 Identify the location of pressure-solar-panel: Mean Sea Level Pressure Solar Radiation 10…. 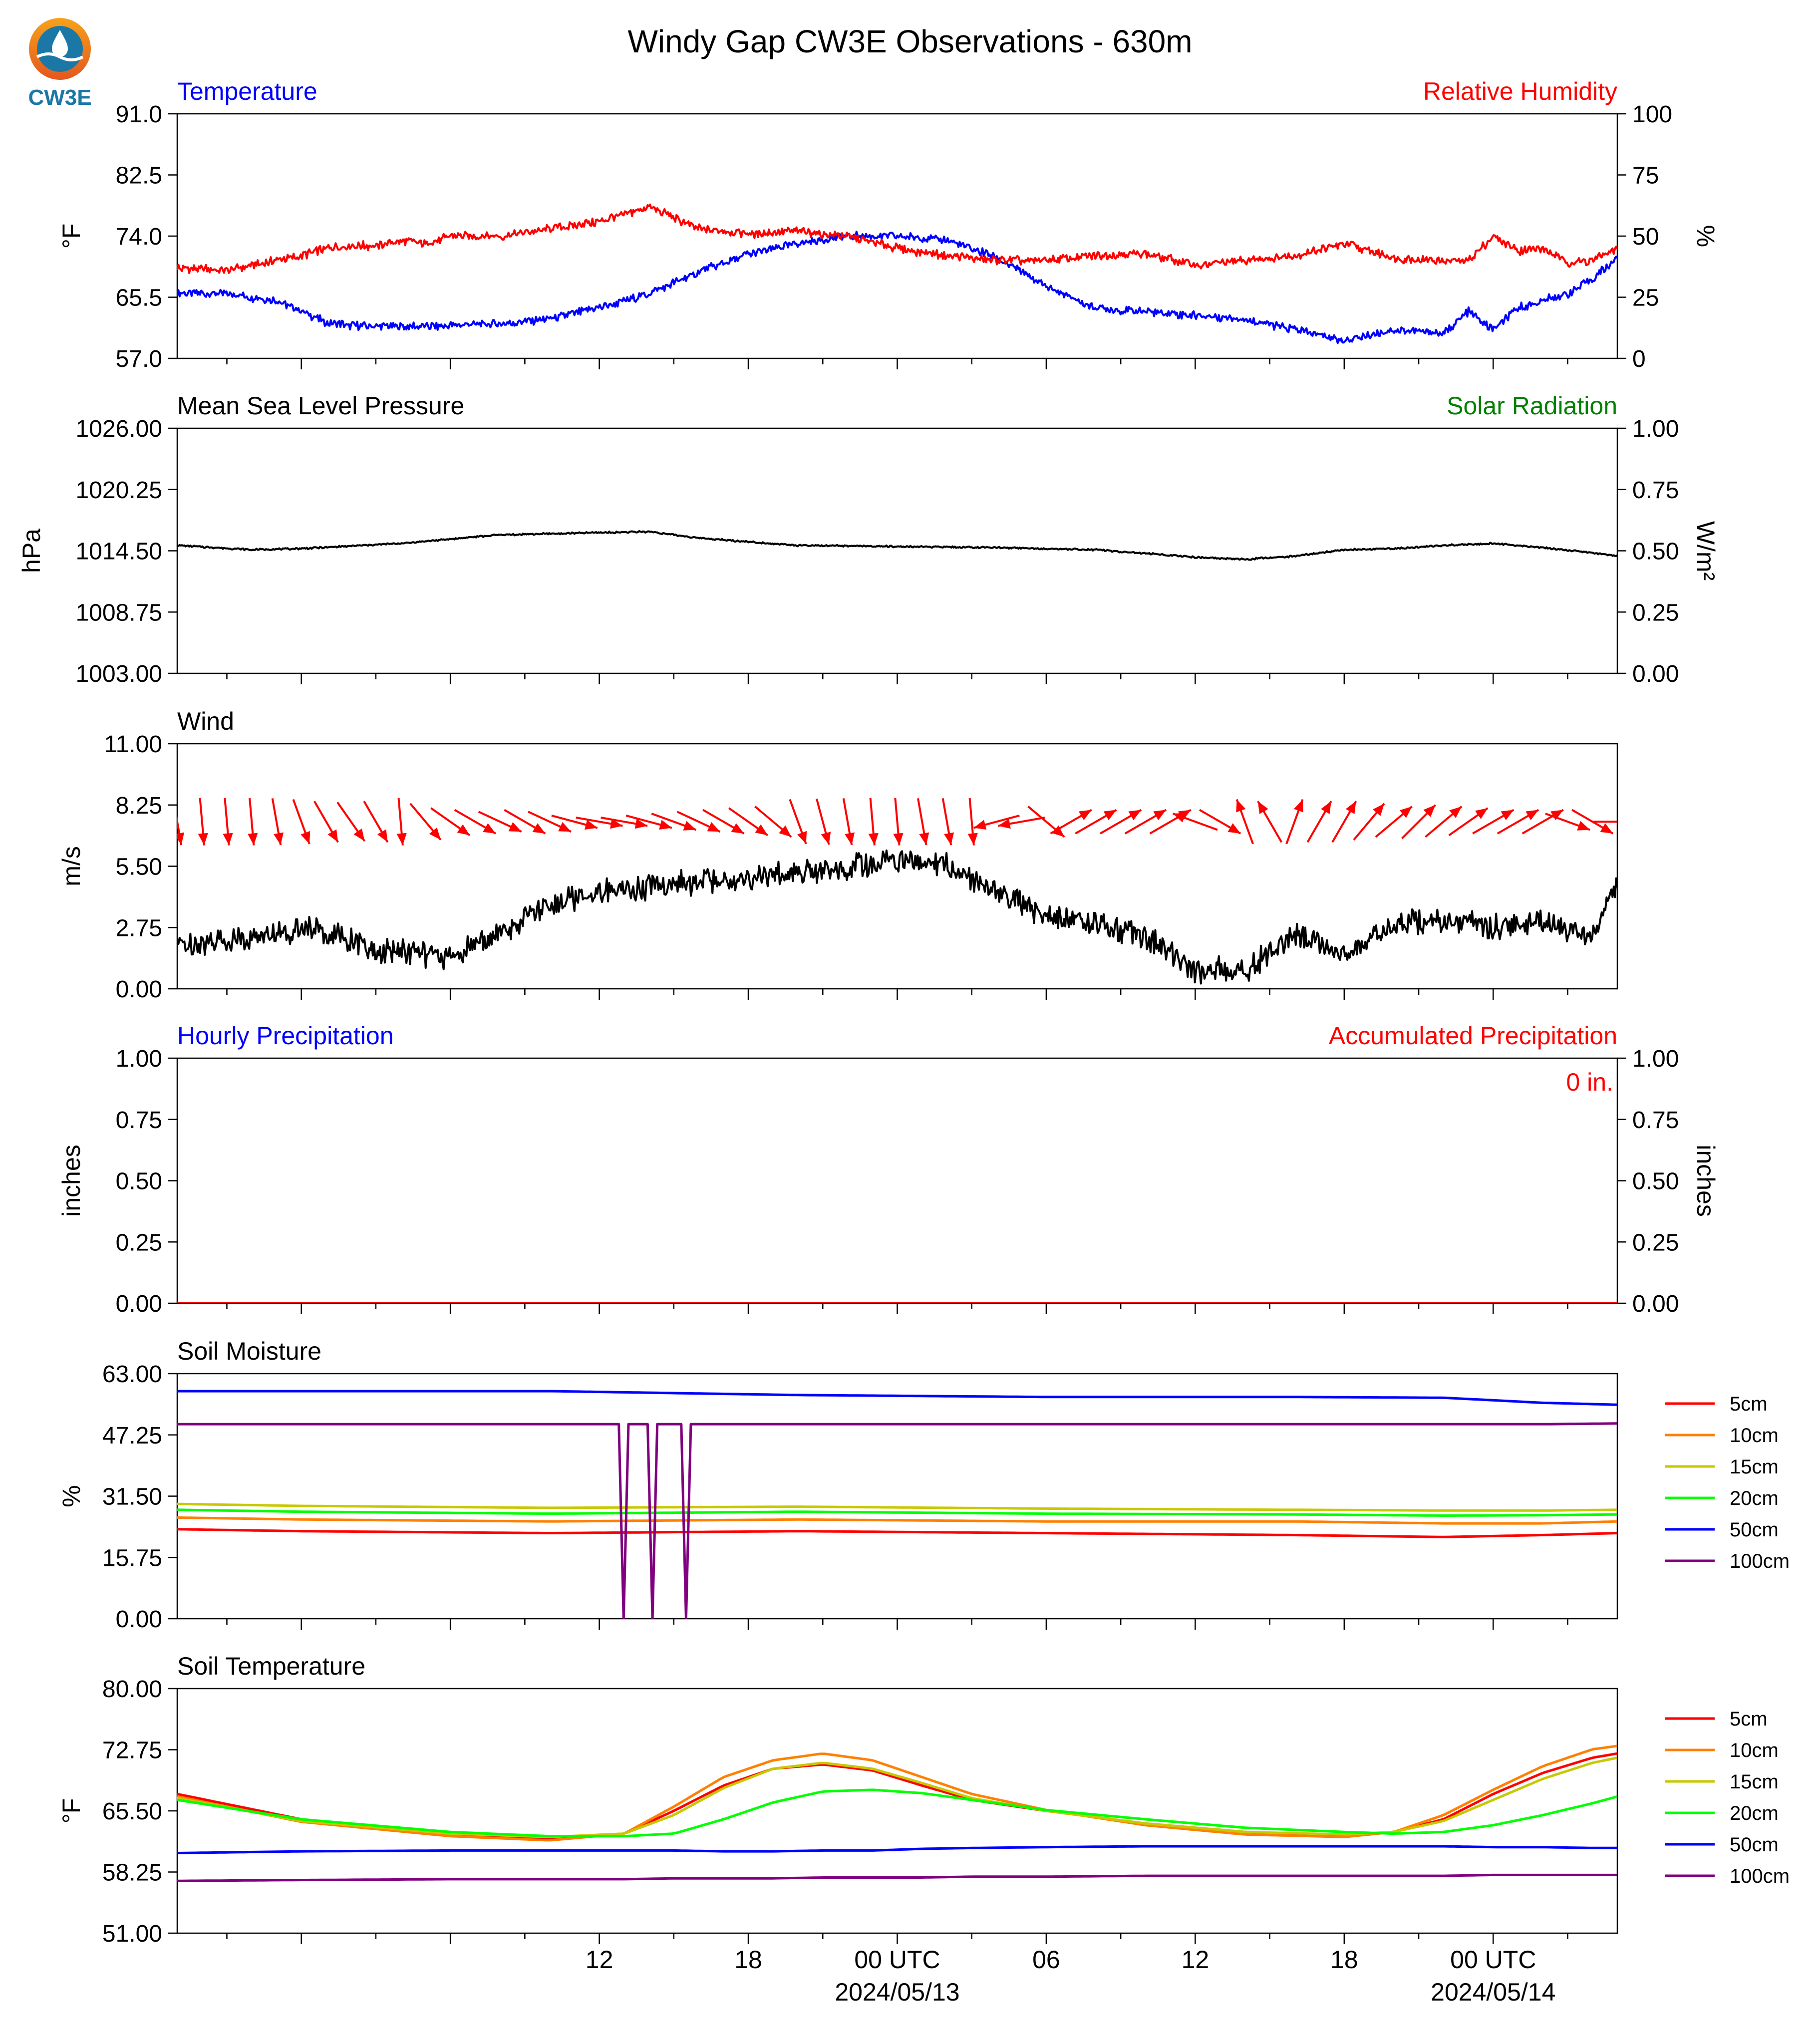
(868, 539).